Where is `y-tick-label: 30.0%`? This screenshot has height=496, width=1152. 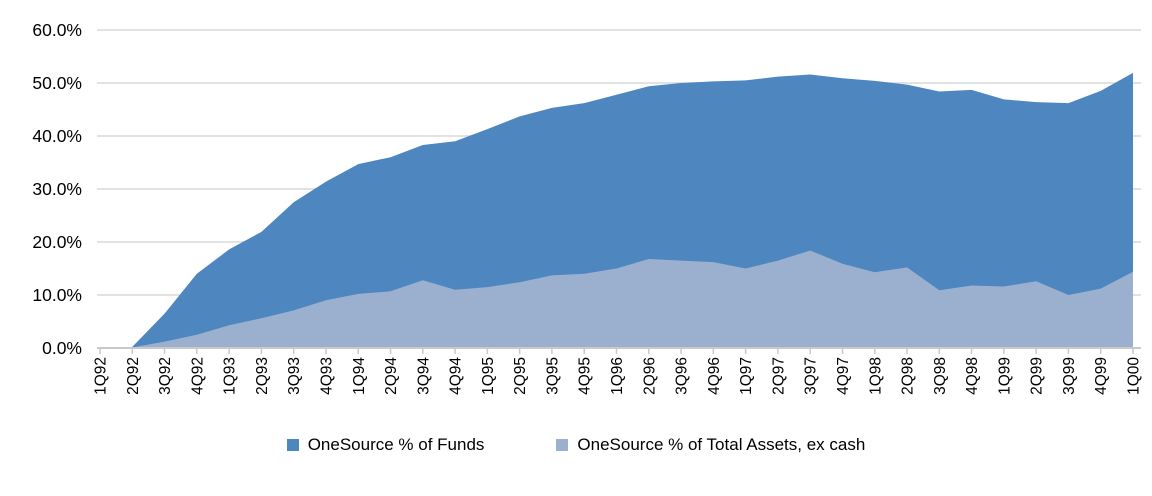
y-tick-label: 30.0% is located at coordinates (57, 189).